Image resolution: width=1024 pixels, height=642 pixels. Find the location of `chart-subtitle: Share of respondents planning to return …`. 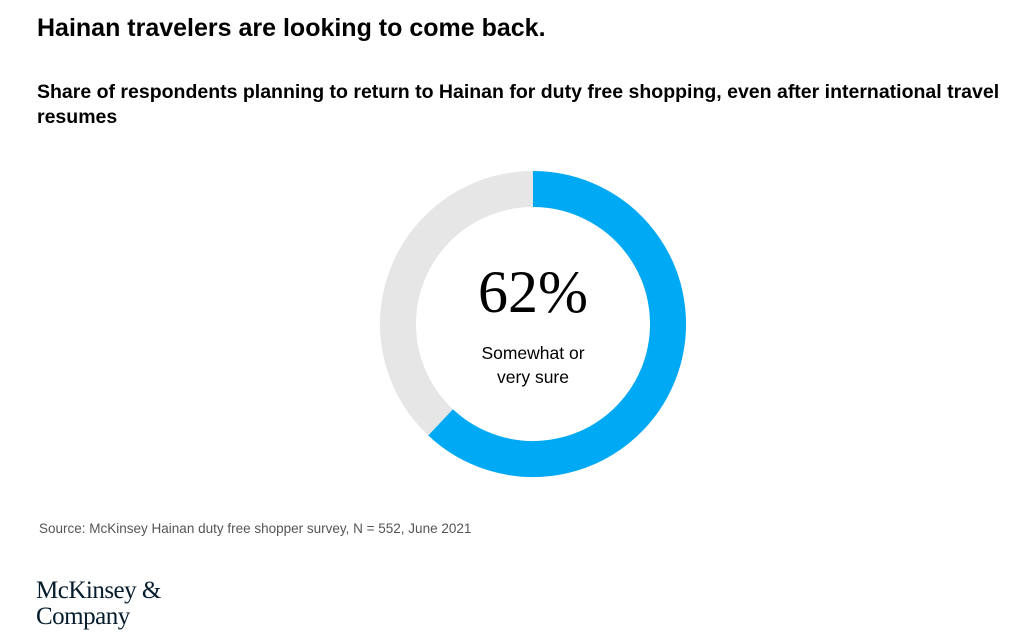

chart-subtitle: Share of respondents planning to return … is located at coordinates (518, 104).